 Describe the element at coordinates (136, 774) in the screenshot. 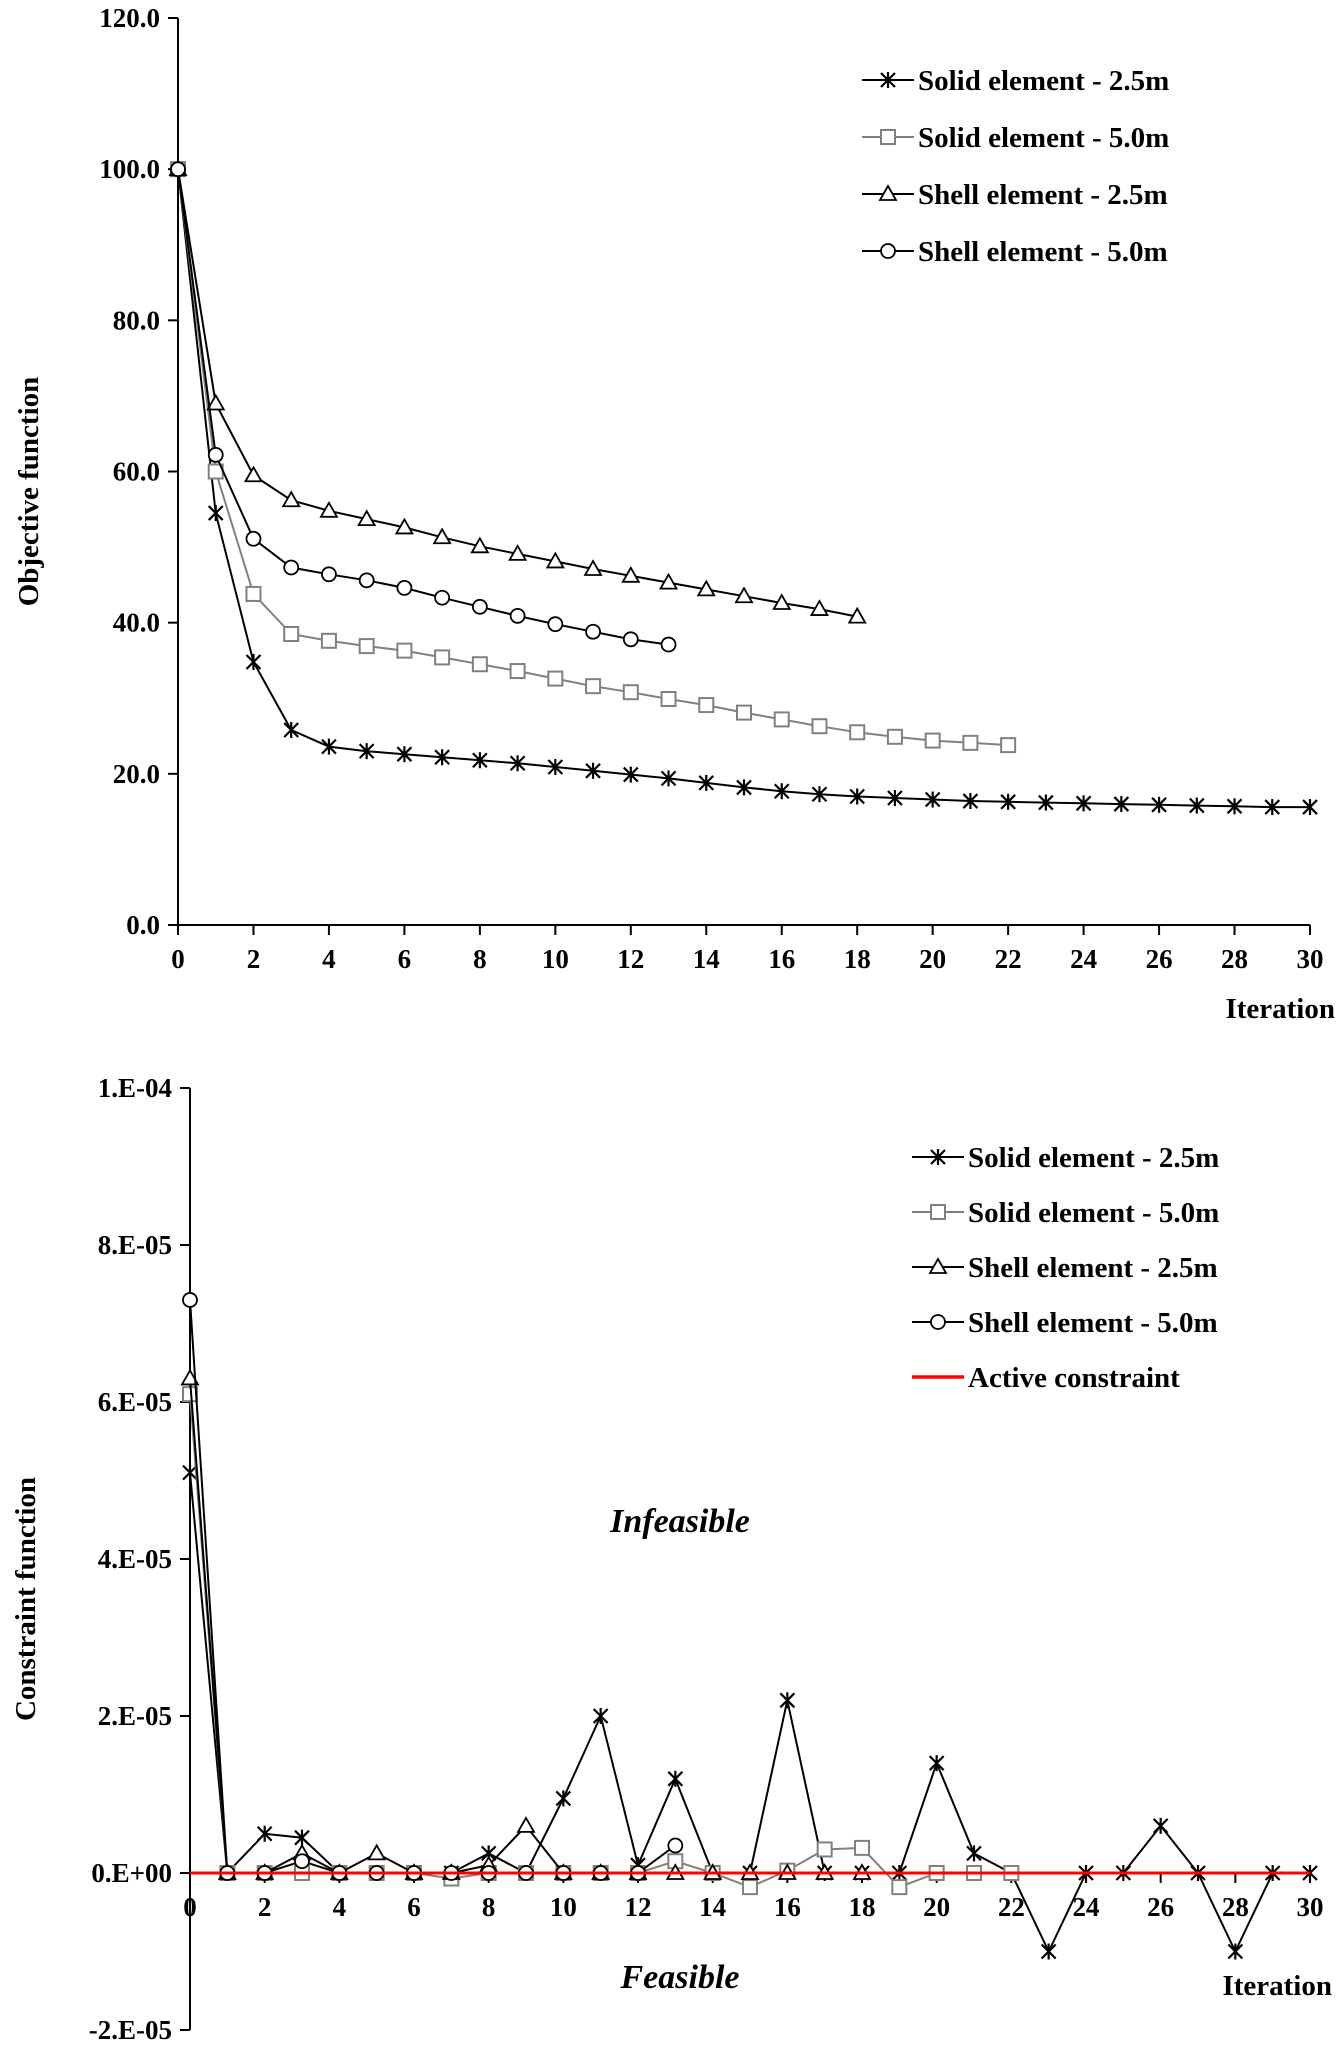

I see `y-tick-label: 20.0` at that location.